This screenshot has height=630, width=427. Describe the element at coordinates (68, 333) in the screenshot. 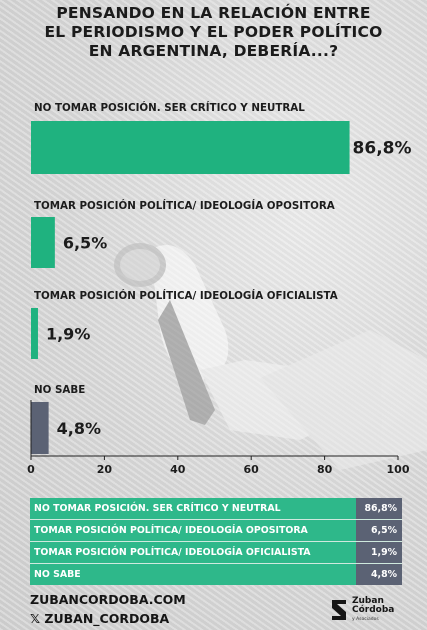

I see `value-label: 1,9%` at that location.